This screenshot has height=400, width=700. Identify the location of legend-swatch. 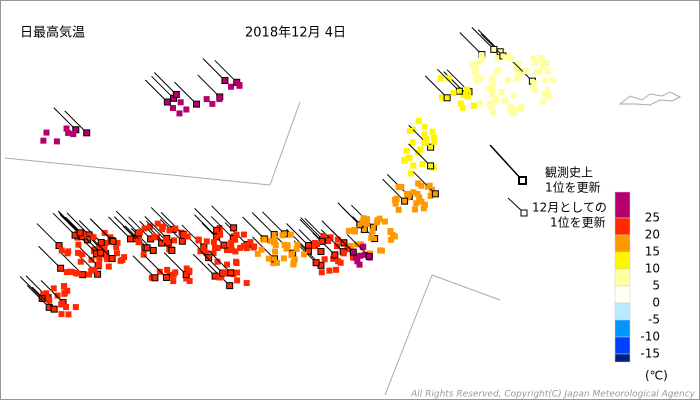
(622, 260).